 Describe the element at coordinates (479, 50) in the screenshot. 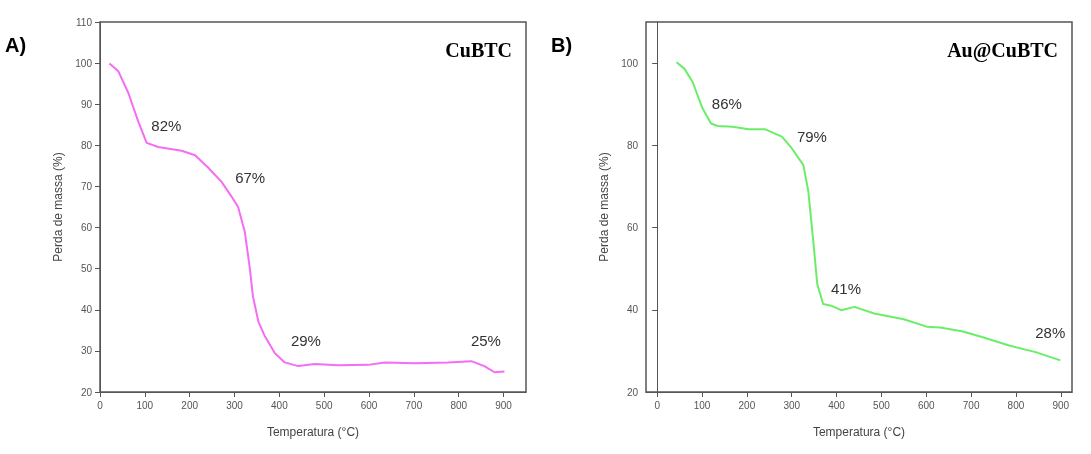

I see `annotation: CuBTC` at that location.